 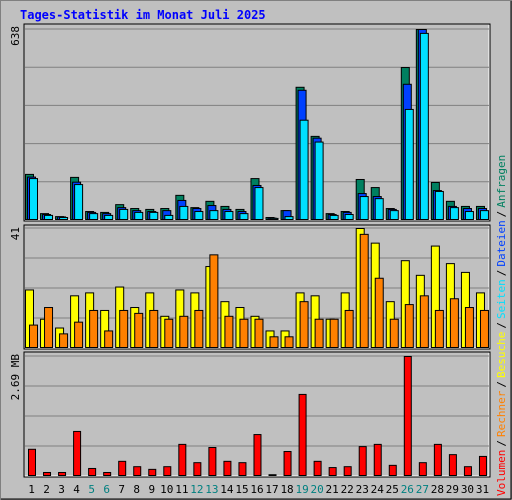 I want to click on legend-entry: Anfragen, so click(x=501, y=181).